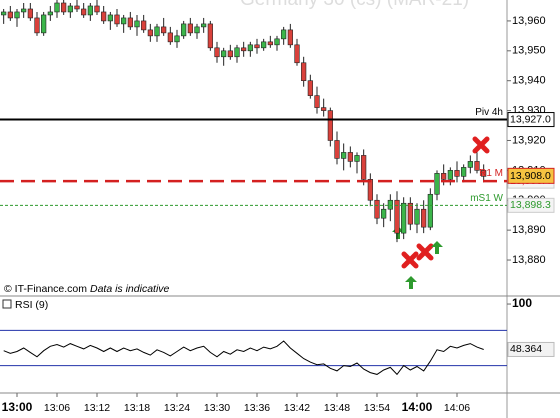 This screenshot has width=560, height=418. Describe the element at coordinates (530, 119) in the screenshot. I see `level-label: 13,927.0` at that location.